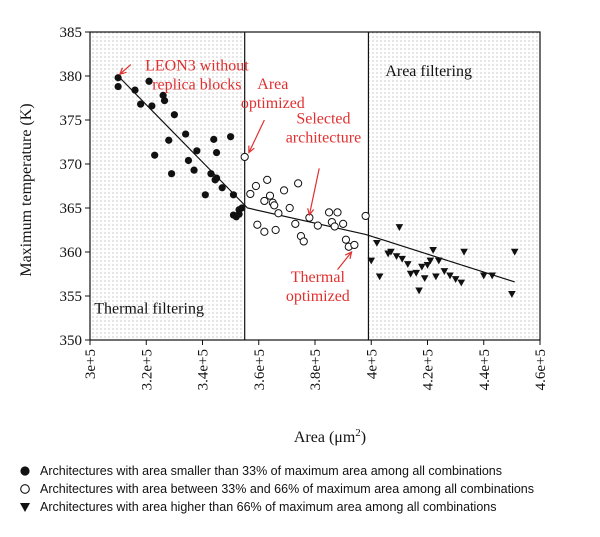  Describe the element at coordinates (363, 437) in the screenshot. I see `x-axis-title-close: )` at that location.